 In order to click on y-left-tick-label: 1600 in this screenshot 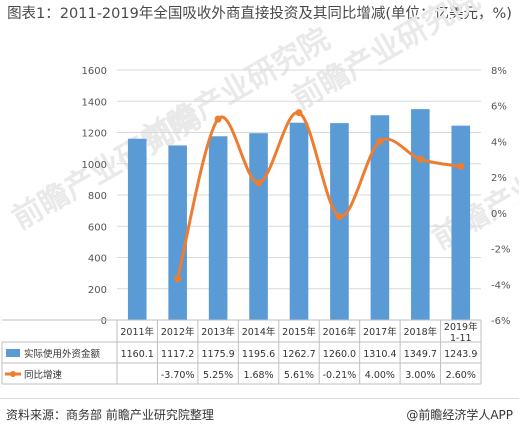, I will do `click(94, 71)`.